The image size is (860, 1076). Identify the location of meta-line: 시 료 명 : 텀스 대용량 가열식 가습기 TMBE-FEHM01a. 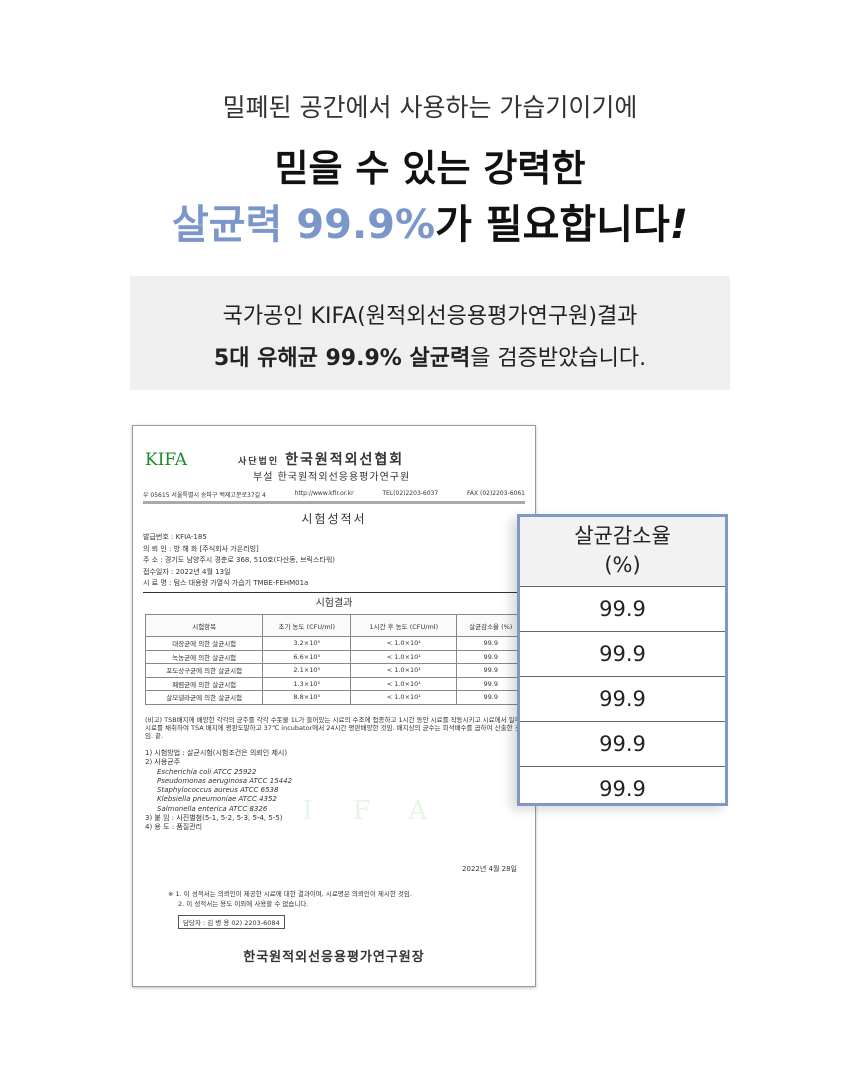
(226, 583).